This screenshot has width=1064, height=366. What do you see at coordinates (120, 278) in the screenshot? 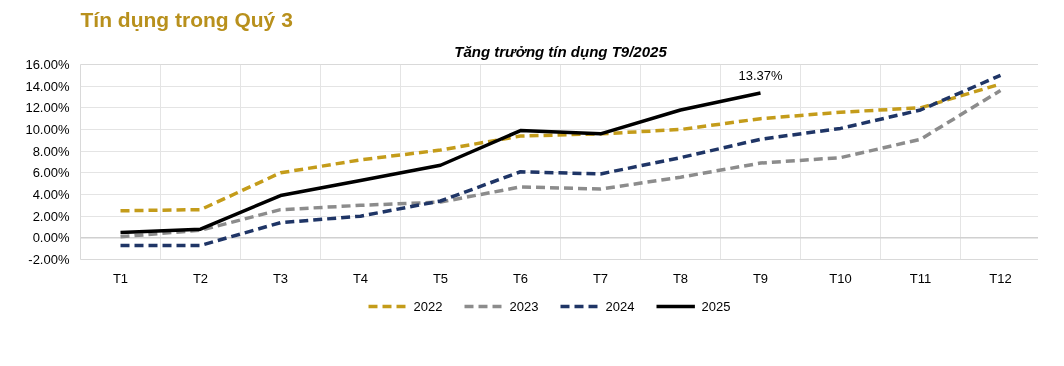
I see `x-tick-label: T1` at bounding box center [120, 278].